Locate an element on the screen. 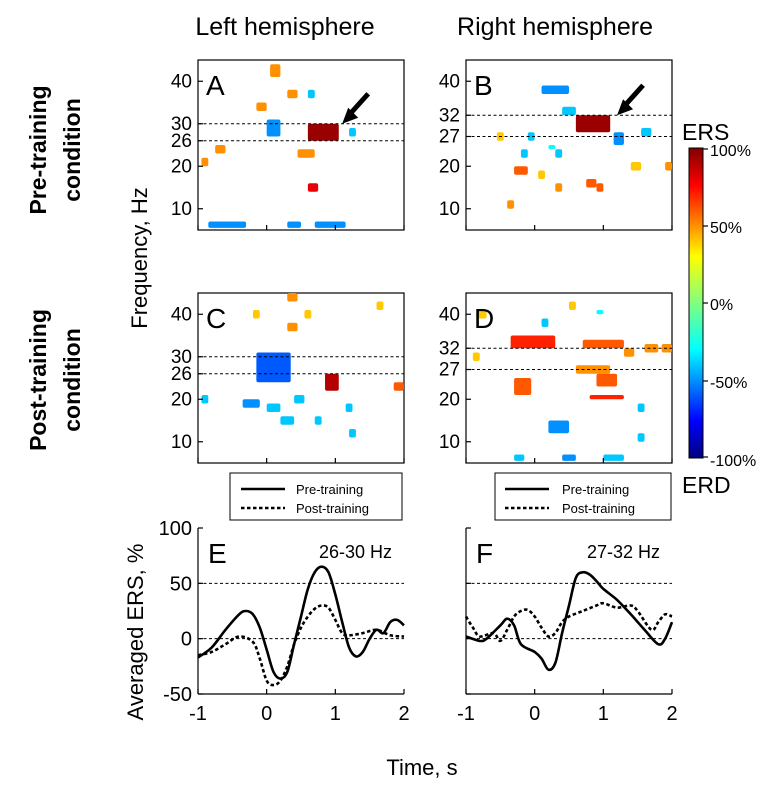 This screenshot has height=785, width=771. ytick-label-a-3: 30 is located at coordinates (181, 124).